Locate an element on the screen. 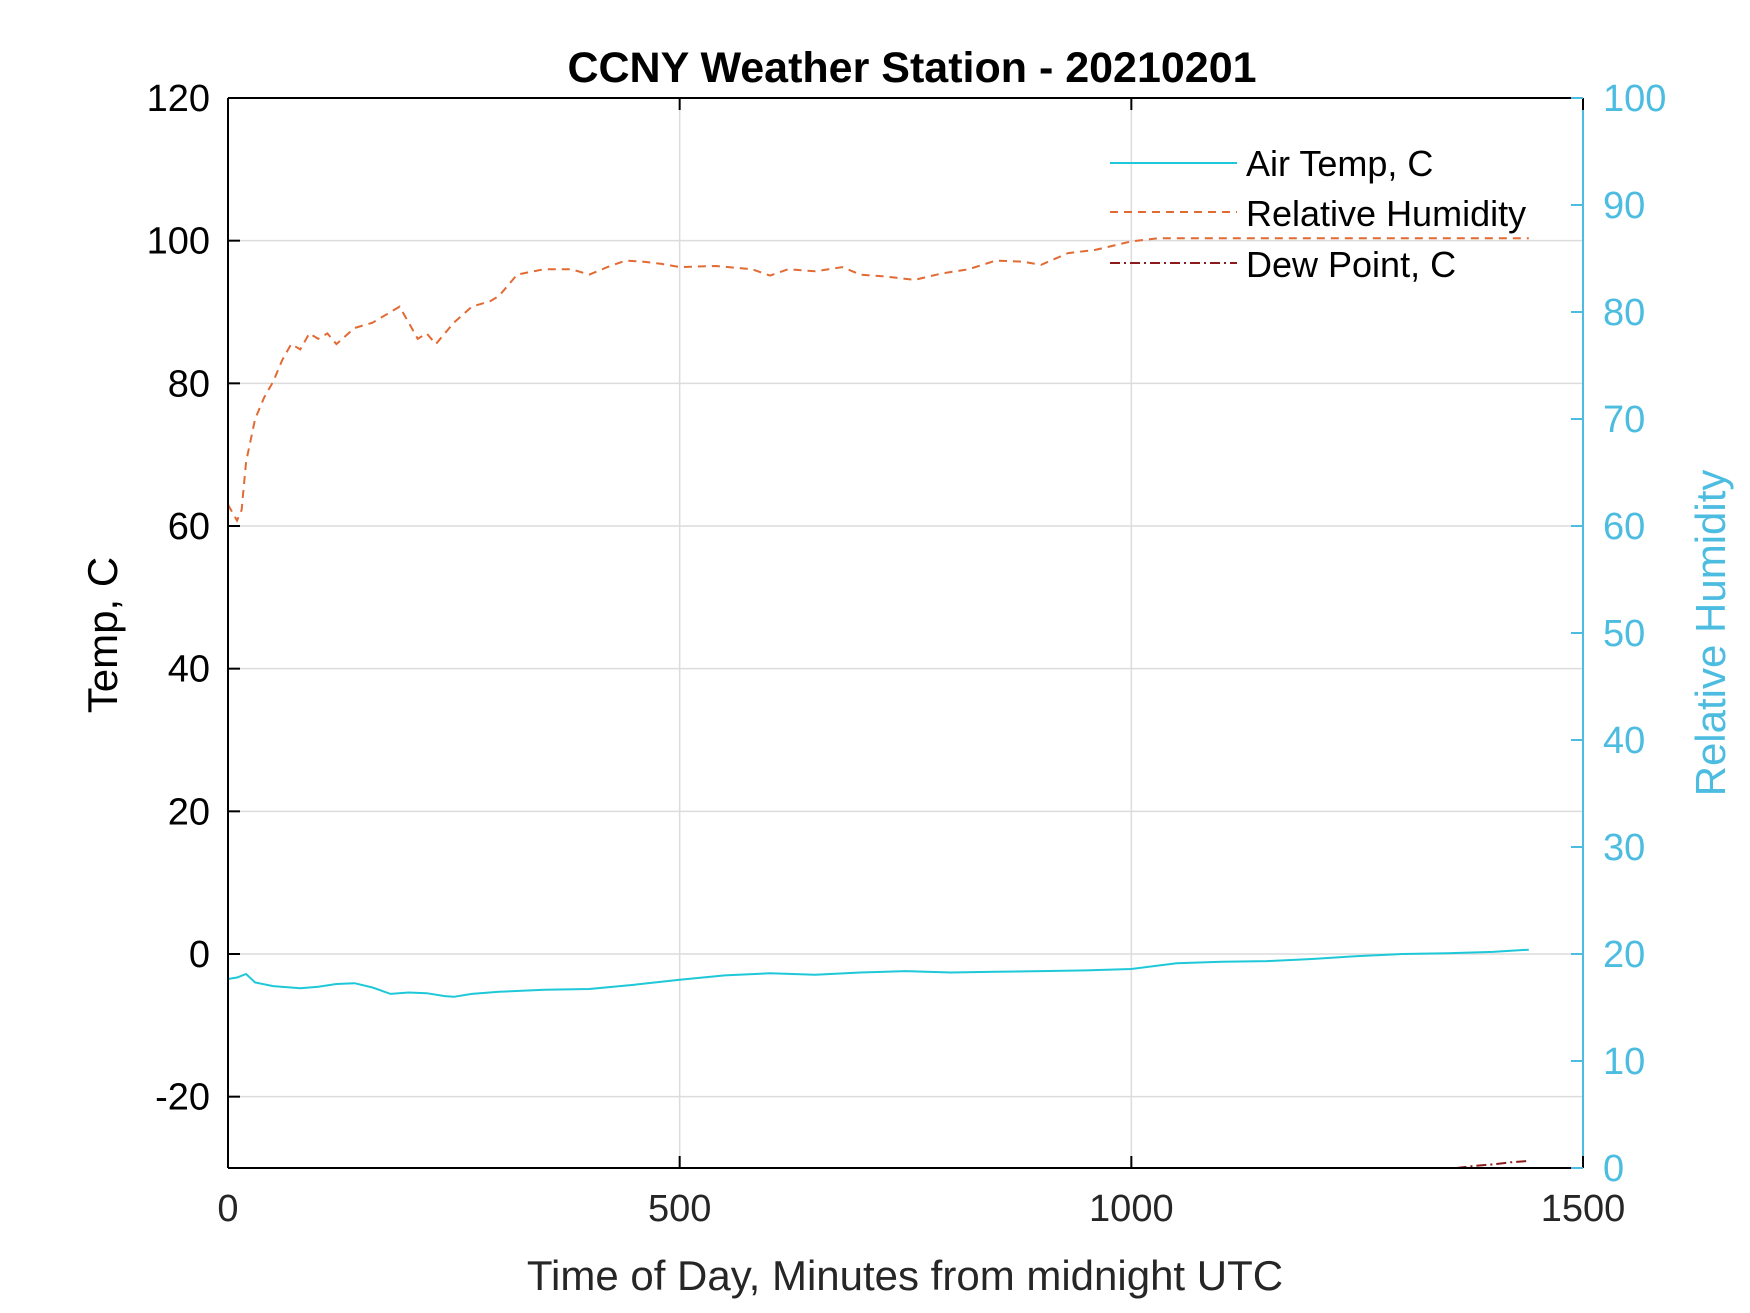 This screenshot has width=1750, height=1313. chart-title: CCNY Weather Station - 20210201 is located at coordinates (911, 68).